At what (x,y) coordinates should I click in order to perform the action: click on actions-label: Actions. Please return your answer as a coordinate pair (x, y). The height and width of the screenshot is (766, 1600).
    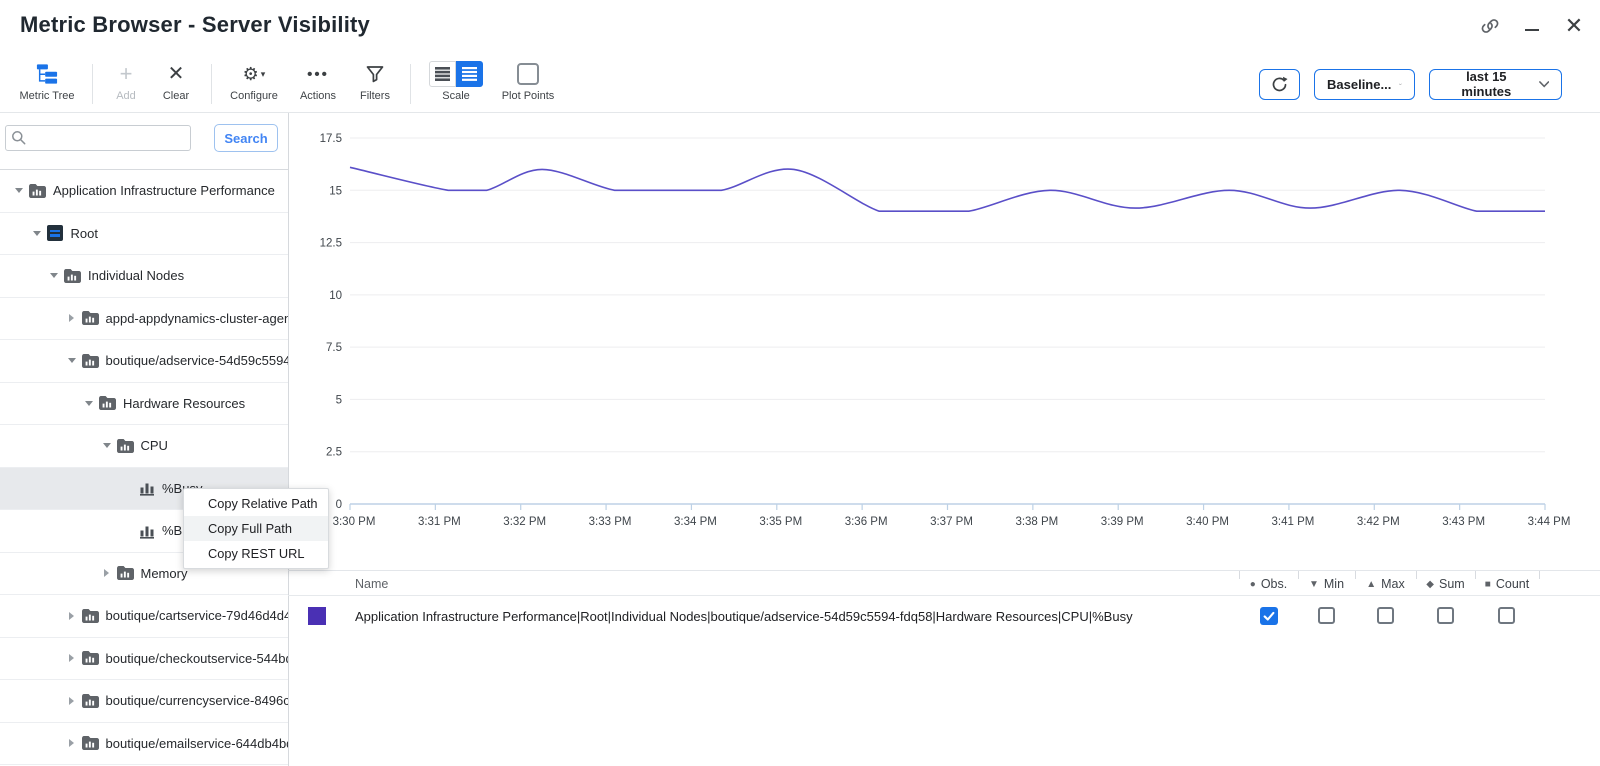
    Looking at the image, I should click on (318, 96).